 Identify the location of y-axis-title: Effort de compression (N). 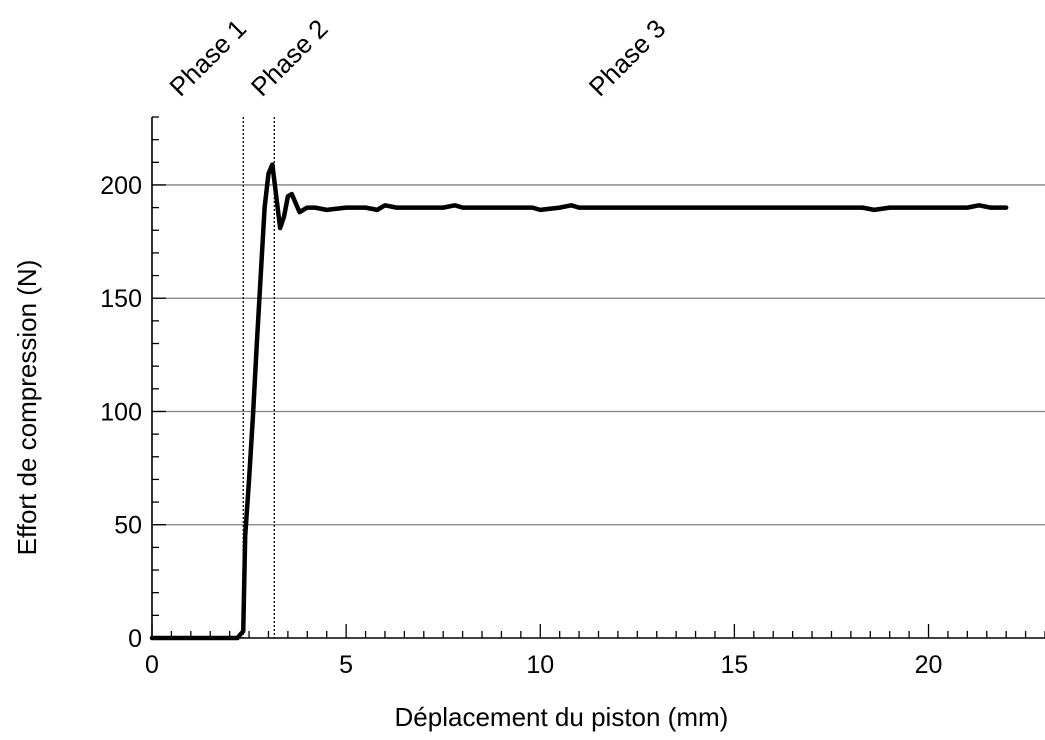
(27, 408).